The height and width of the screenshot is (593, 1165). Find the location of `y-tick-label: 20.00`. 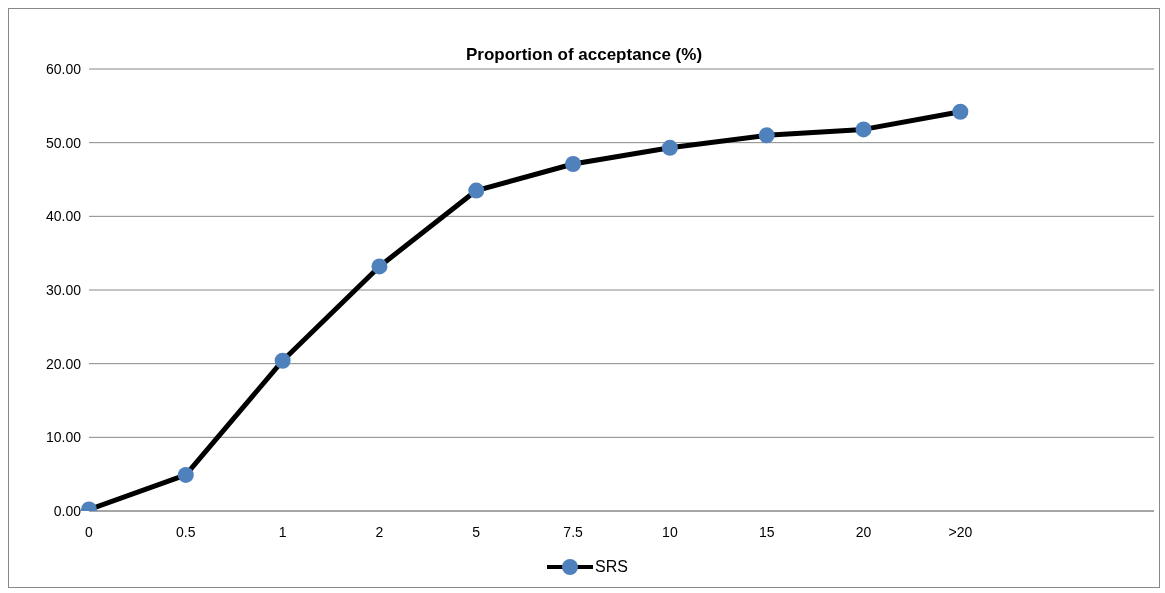

y-tick-label: 20.00 is located at coordinates (63, 363).